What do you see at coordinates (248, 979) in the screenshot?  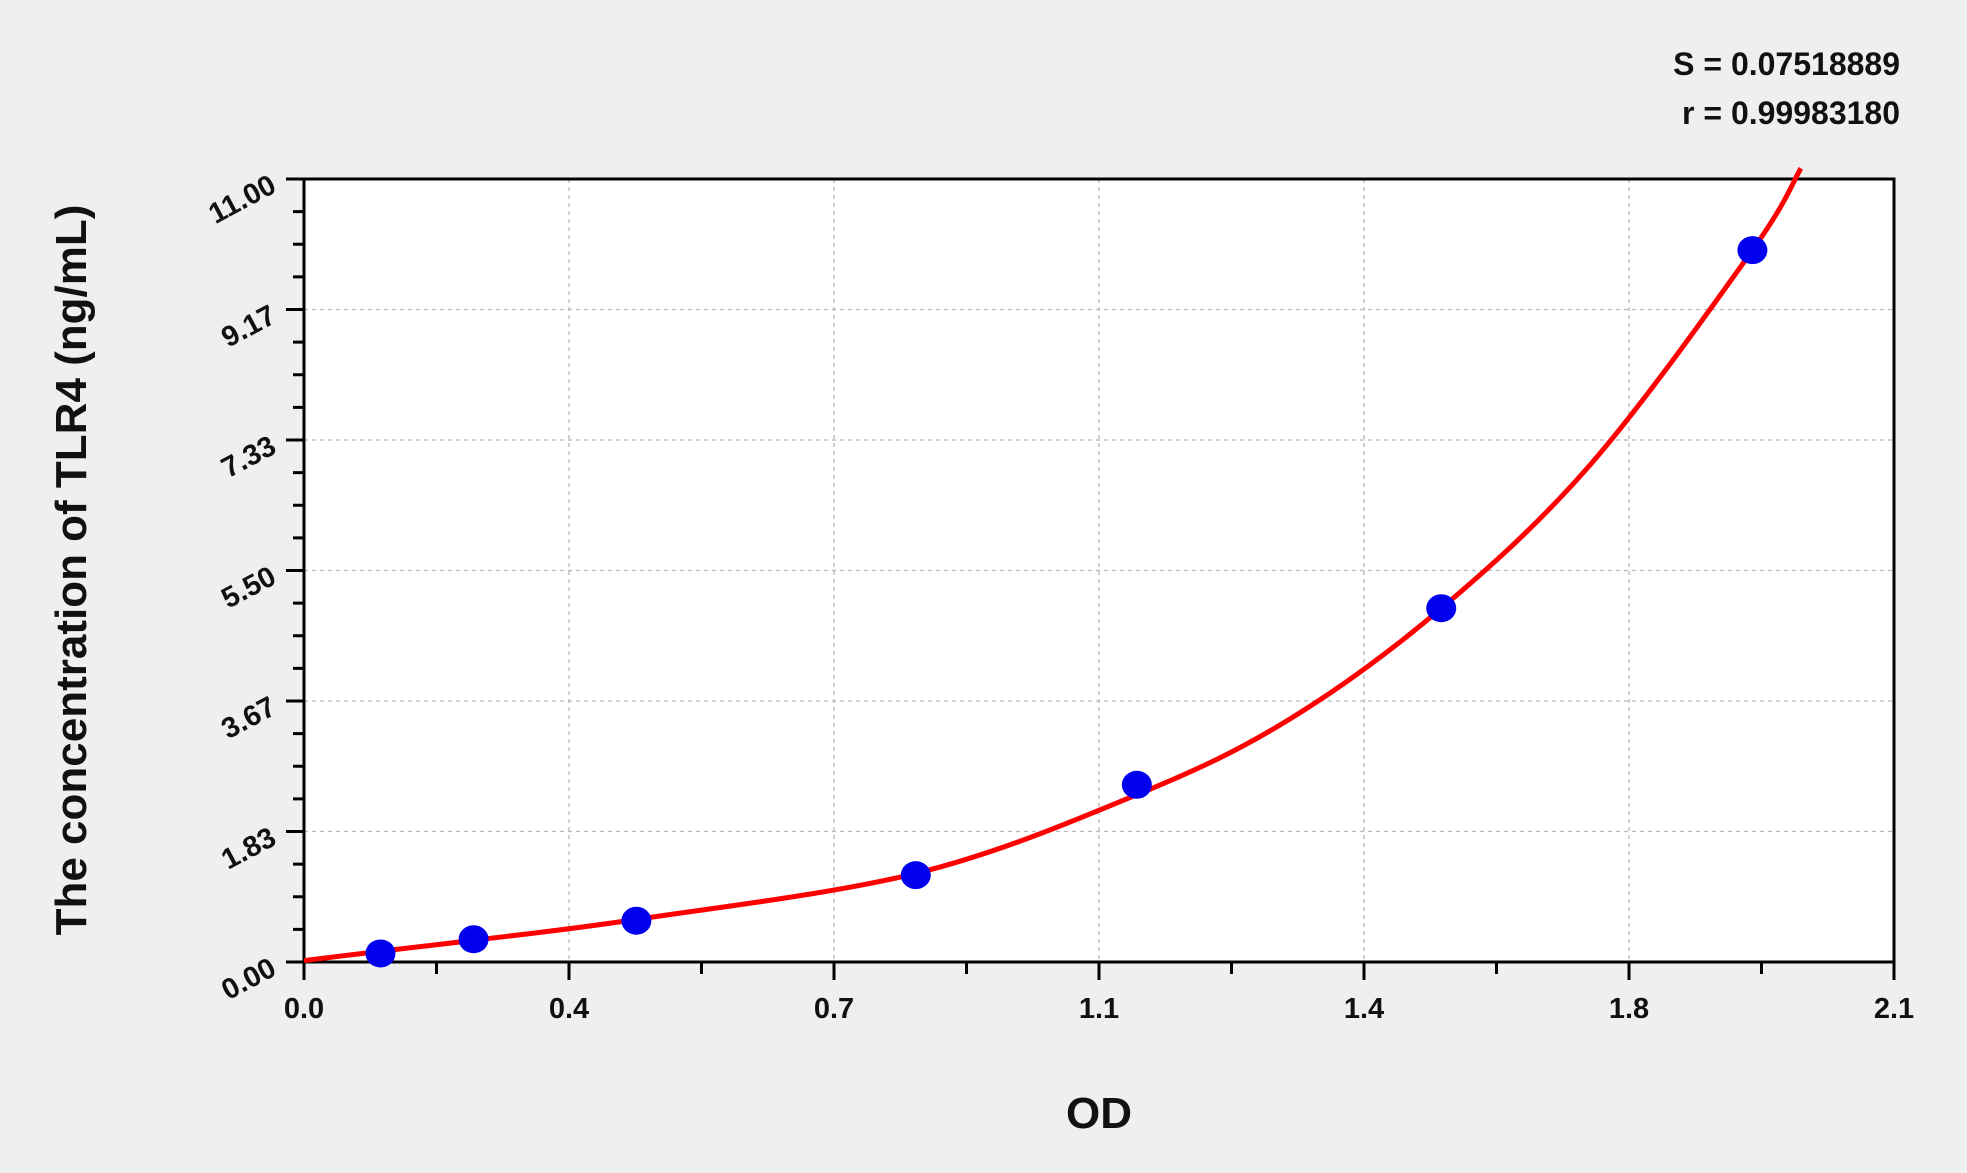 I see `y-tick-label: 0.00` at bounding box center [248, 979].